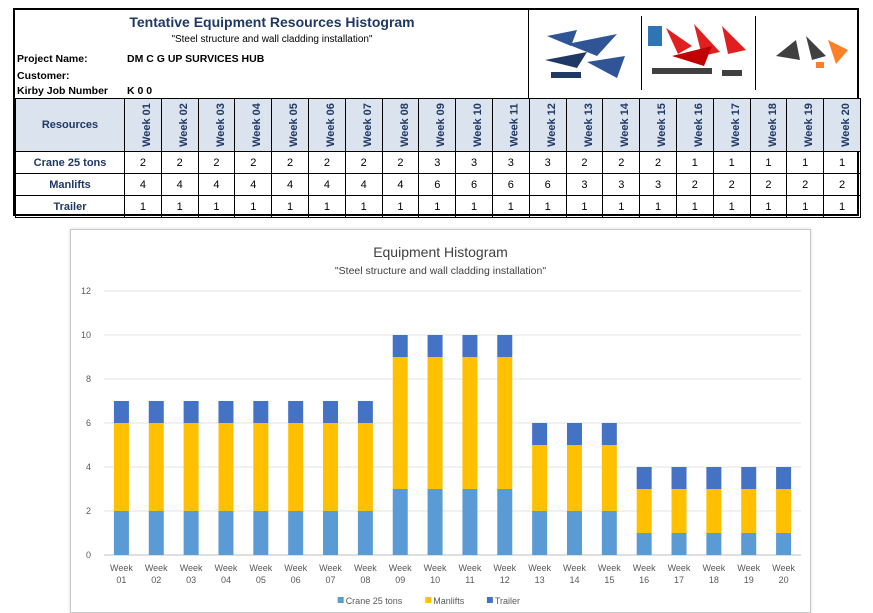  Describe the element at coordinates (88, 379) in the screenshot. I see `y-tick-label: 8` at that location.